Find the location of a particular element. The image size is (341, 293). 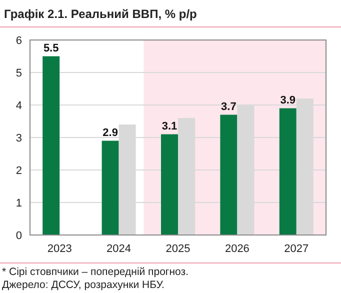

x-tick-label: 2025 is located at coordinates (178, 249).